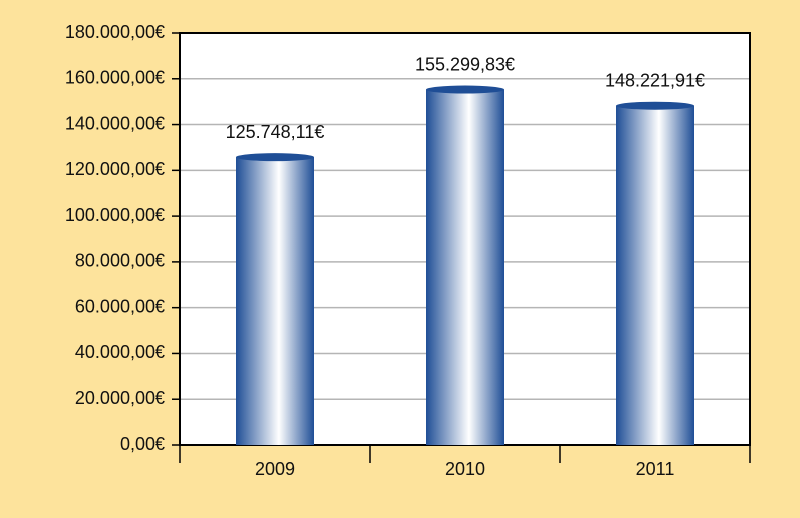 The image size is (800, 518). What do you see at coordinates (655, 80) in the screenshot?
I see `value-label: 148.221,91€` at bounding box center [655, 80].